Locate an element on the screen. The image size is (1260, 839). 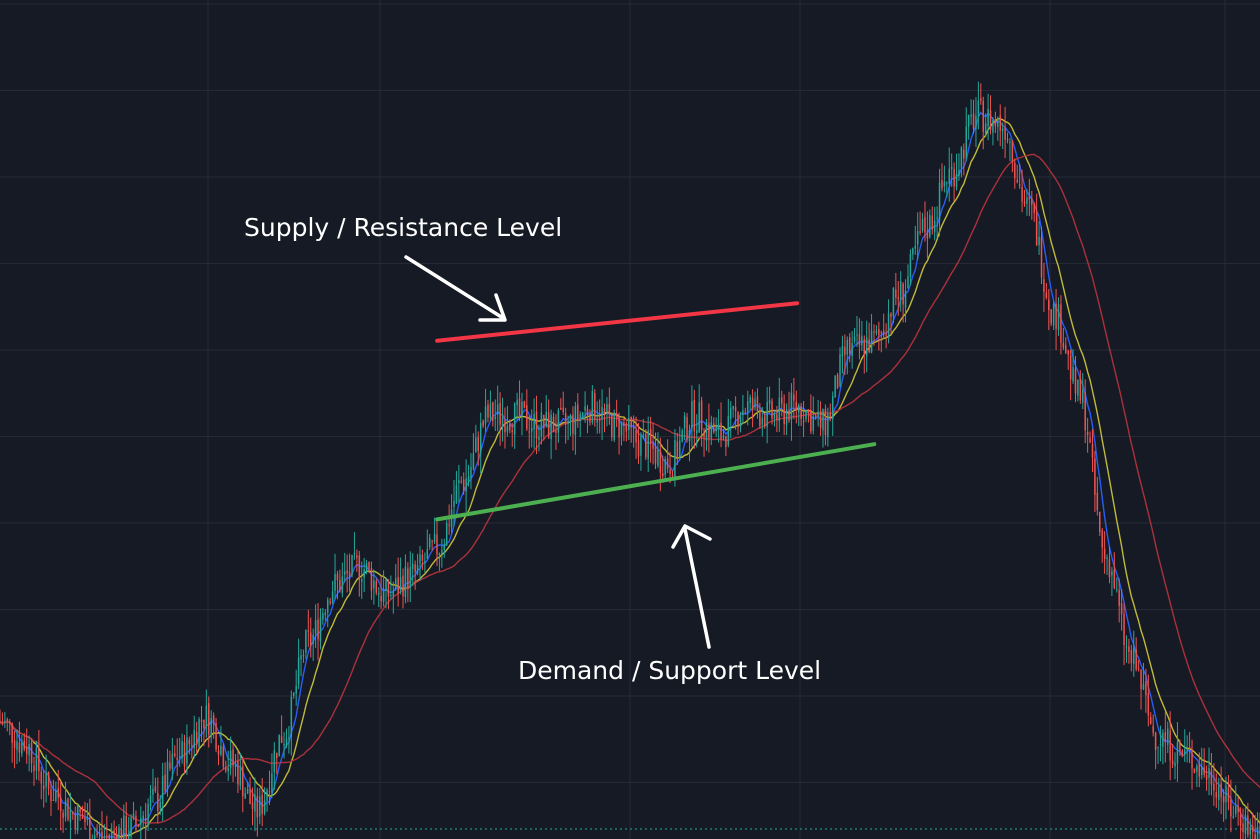
resistance-line is located at coordinates (617, 322).